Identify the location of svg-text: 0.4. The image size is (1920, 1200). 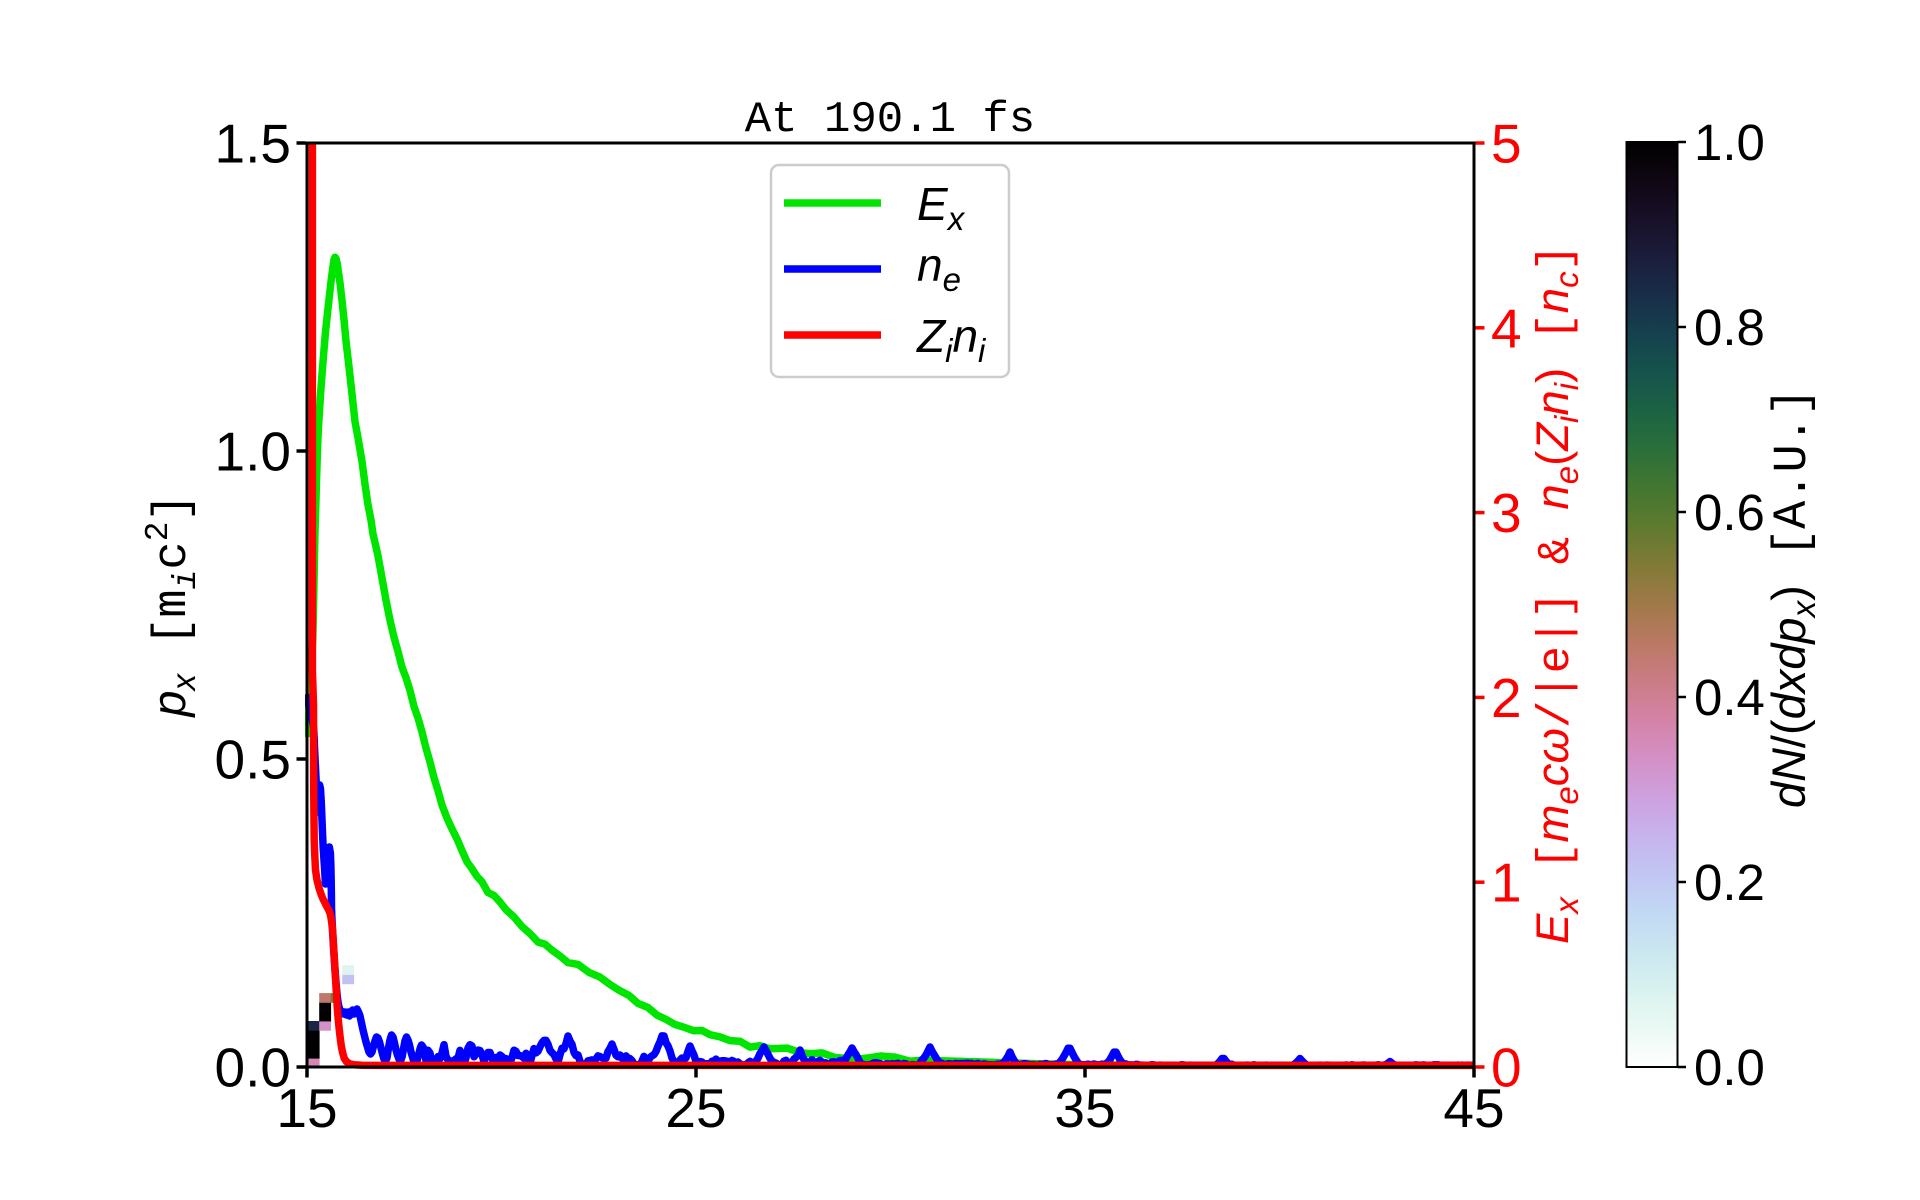
(1729, 697).